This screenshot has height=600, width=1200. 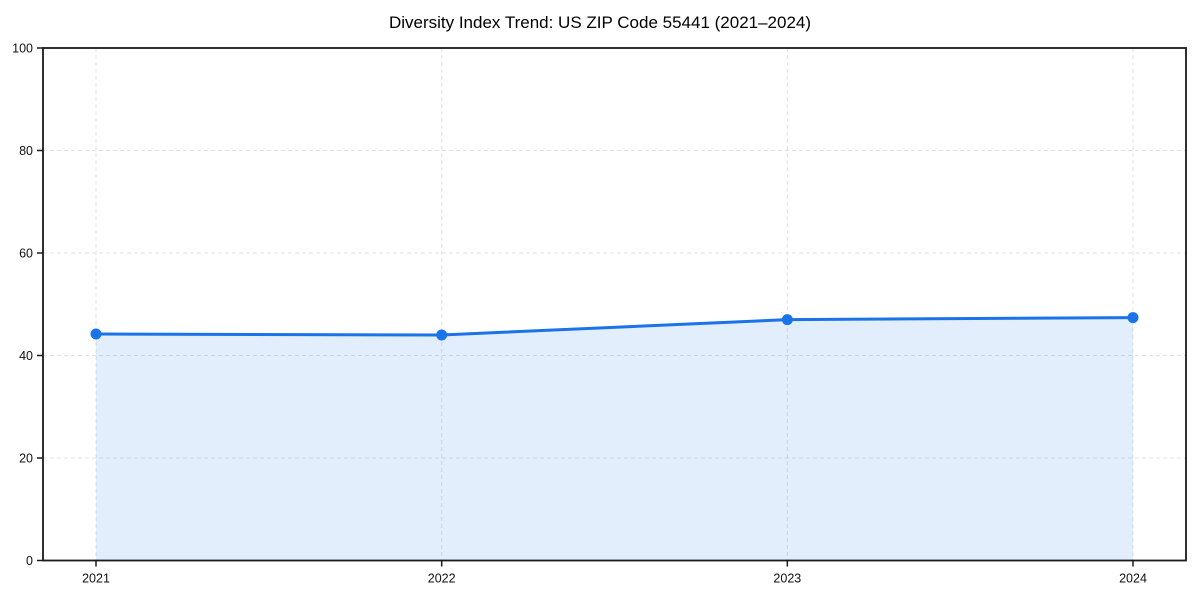 What do you see at coordinates (442, 579) in the screenshot?
I see `x-tick-label: 2022` at bounding box center [442, 579].